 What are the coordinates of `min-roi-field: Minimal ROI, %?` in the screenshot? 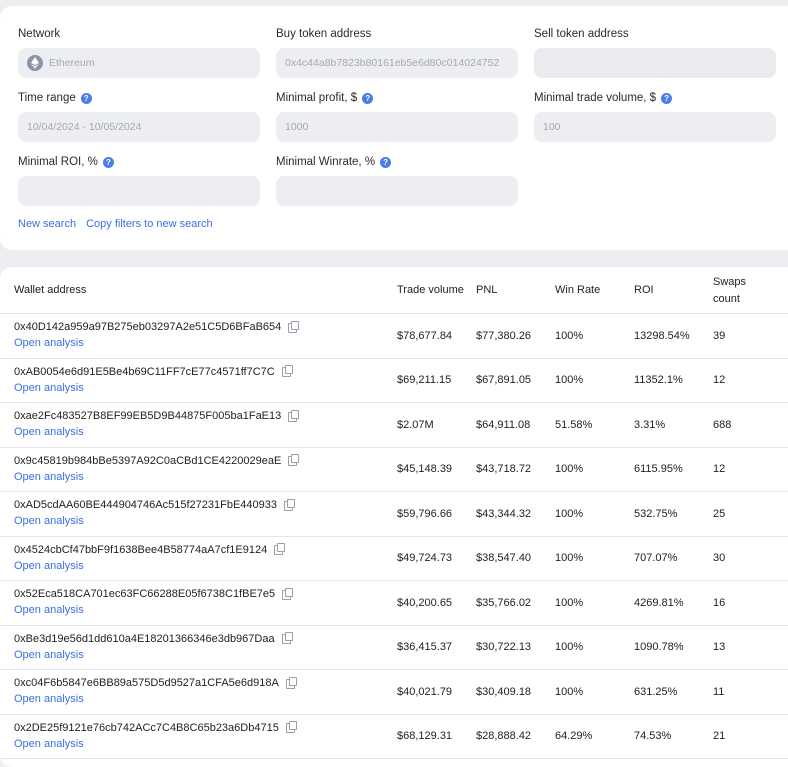 It's located at (139, 180).